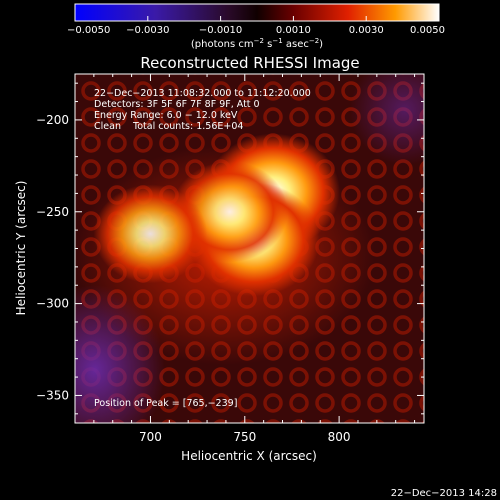  I want to click on y-tick-label: −300, so click(52, 304).